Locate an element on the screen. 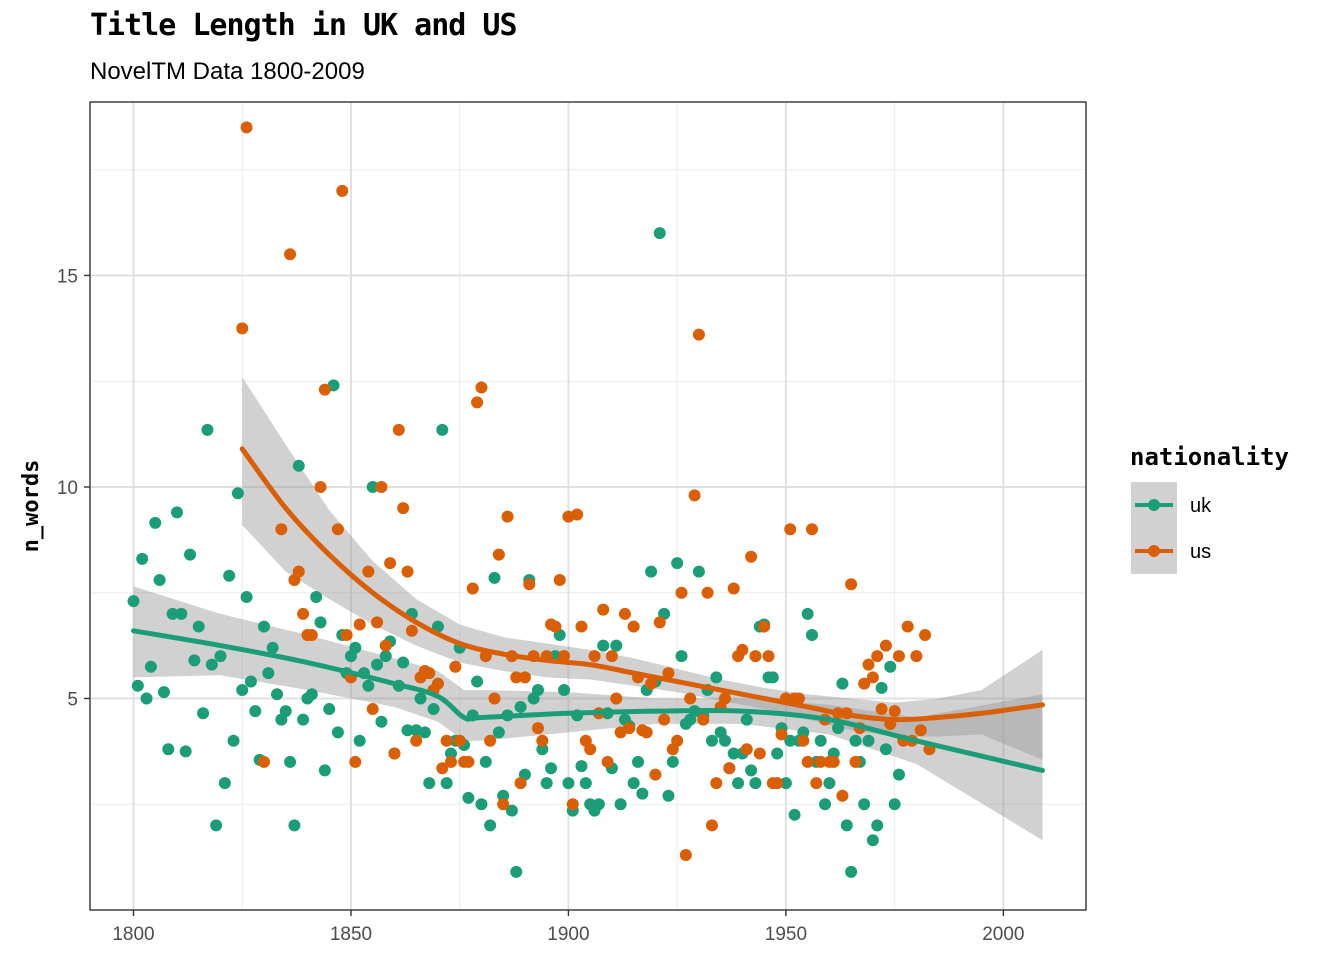 This screenshot has height=960, width=1344. legend-label-us: us is located at coordinates (1200, 552).